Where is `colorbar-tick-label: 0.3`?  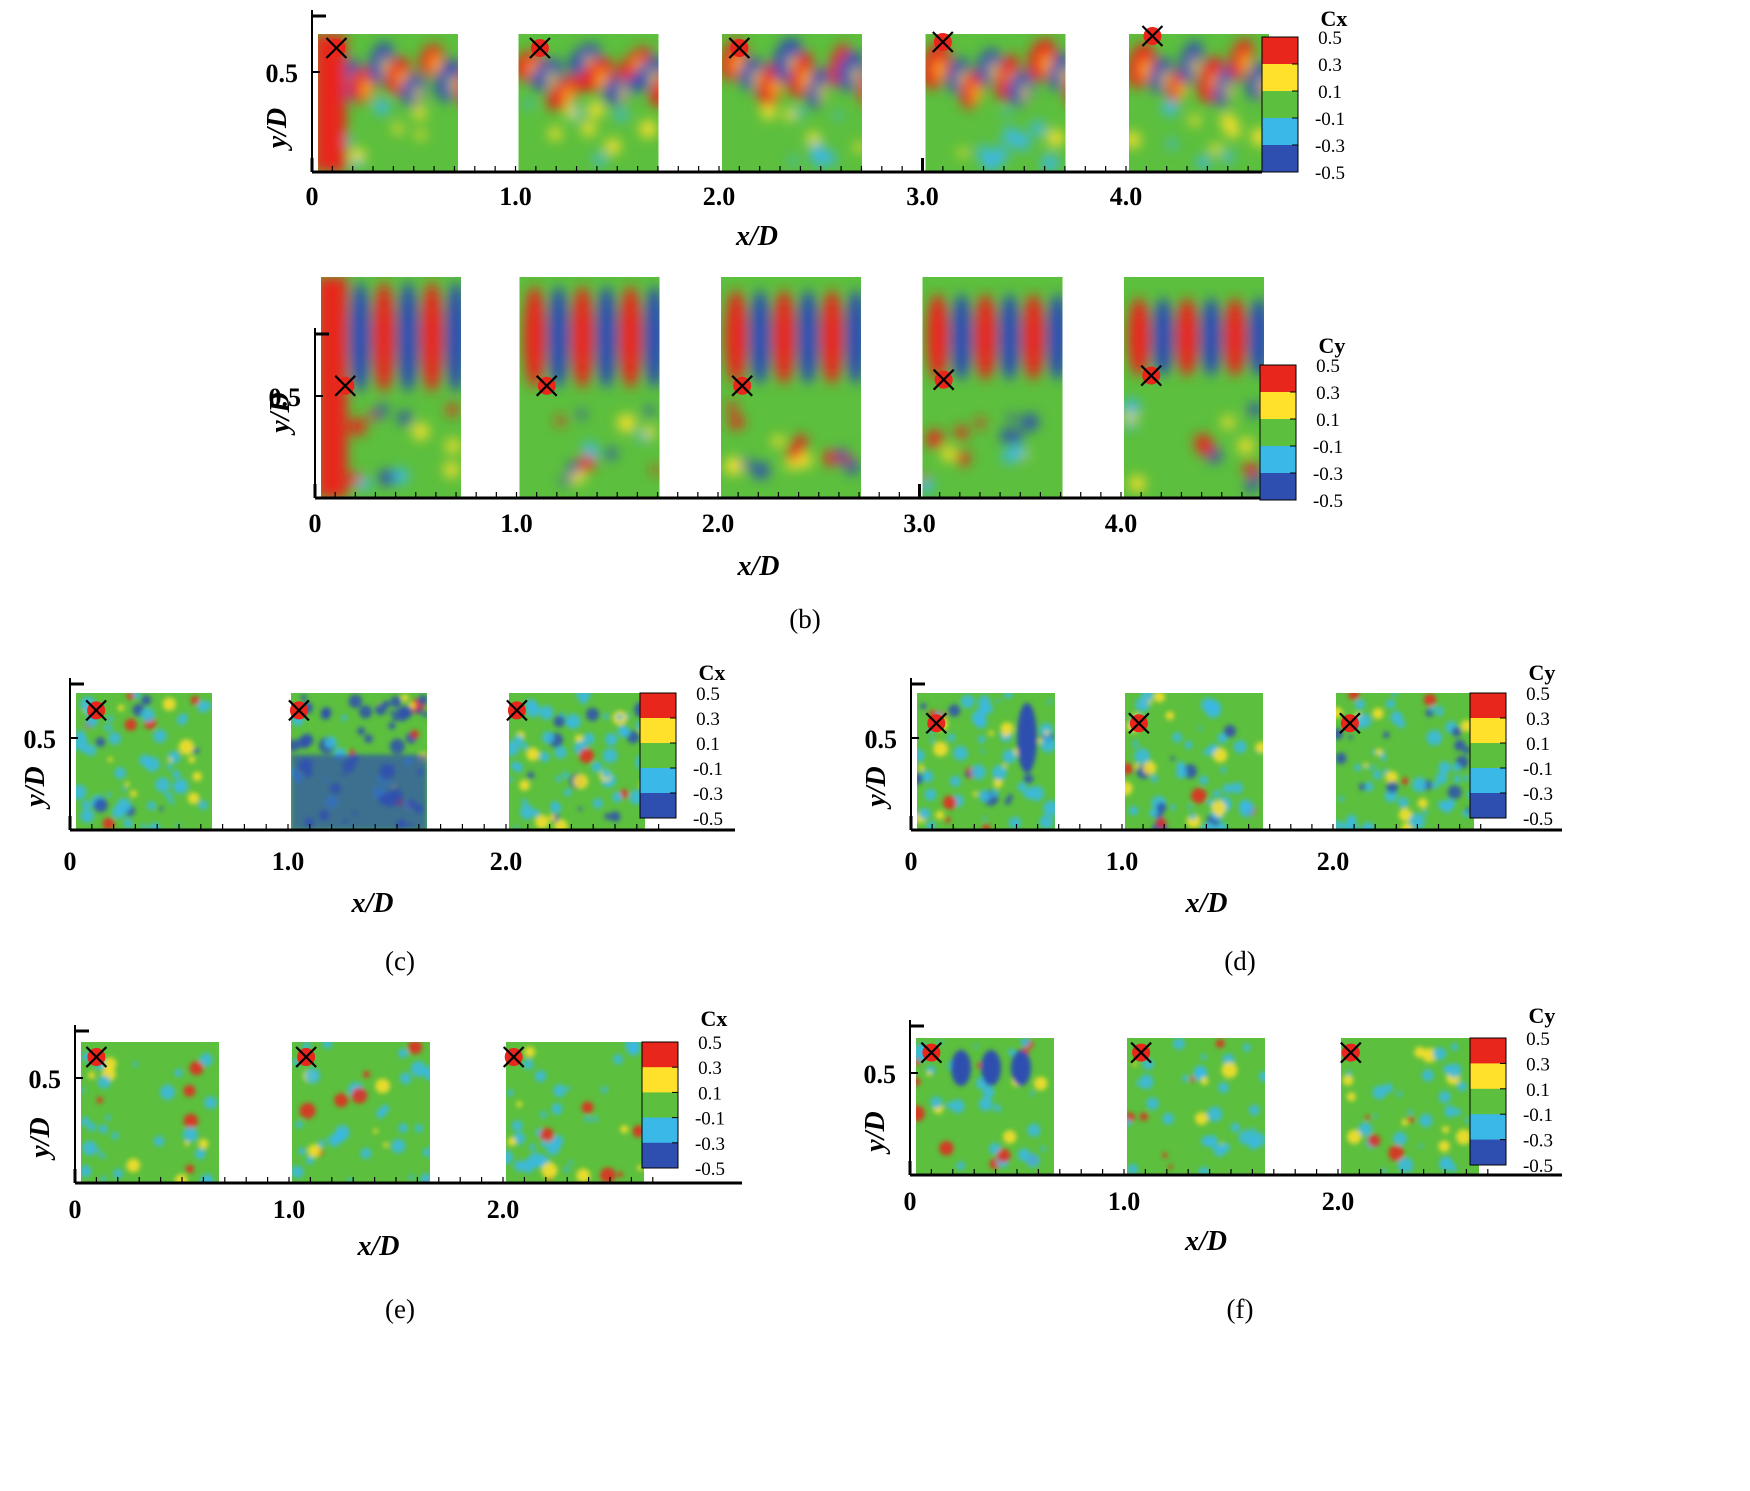 colorbar-tick-label: 0.3 is located at coordinates (1330, 65).